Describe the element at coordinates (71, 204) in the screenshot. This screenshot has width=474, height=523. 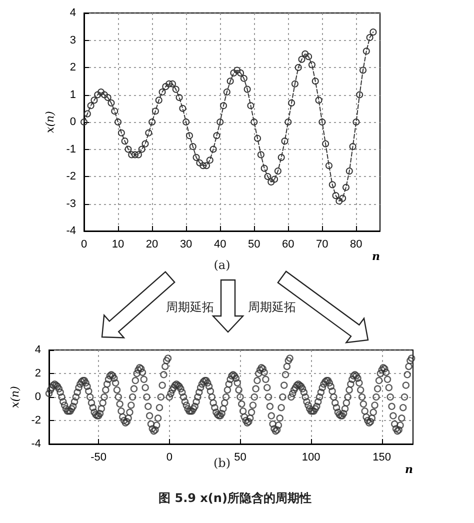
I see `y-tick-label: -3` at that location.